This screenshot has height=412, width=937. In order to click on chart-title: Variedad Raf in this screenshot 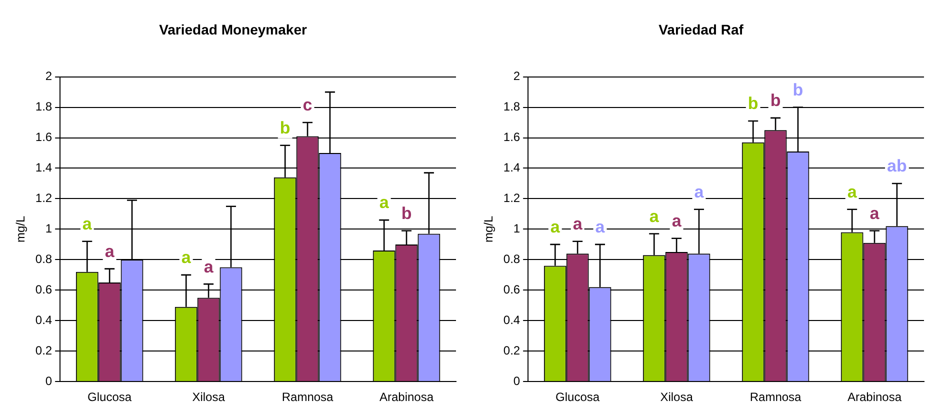, I will do `click(701, 29)`.